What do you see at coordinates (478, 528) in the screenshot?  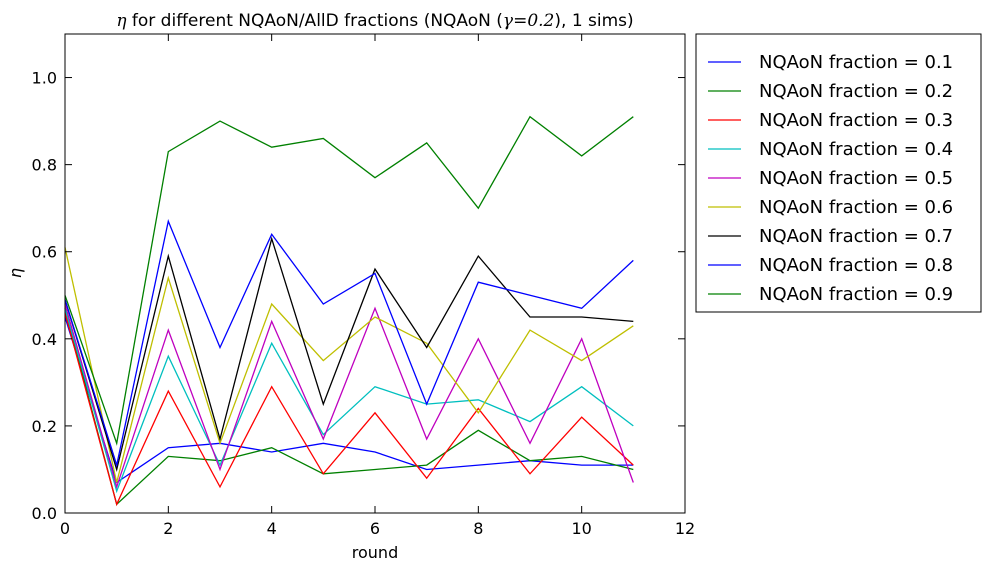 I see `x-tick-label: 8` at bounding box center [478, 528].